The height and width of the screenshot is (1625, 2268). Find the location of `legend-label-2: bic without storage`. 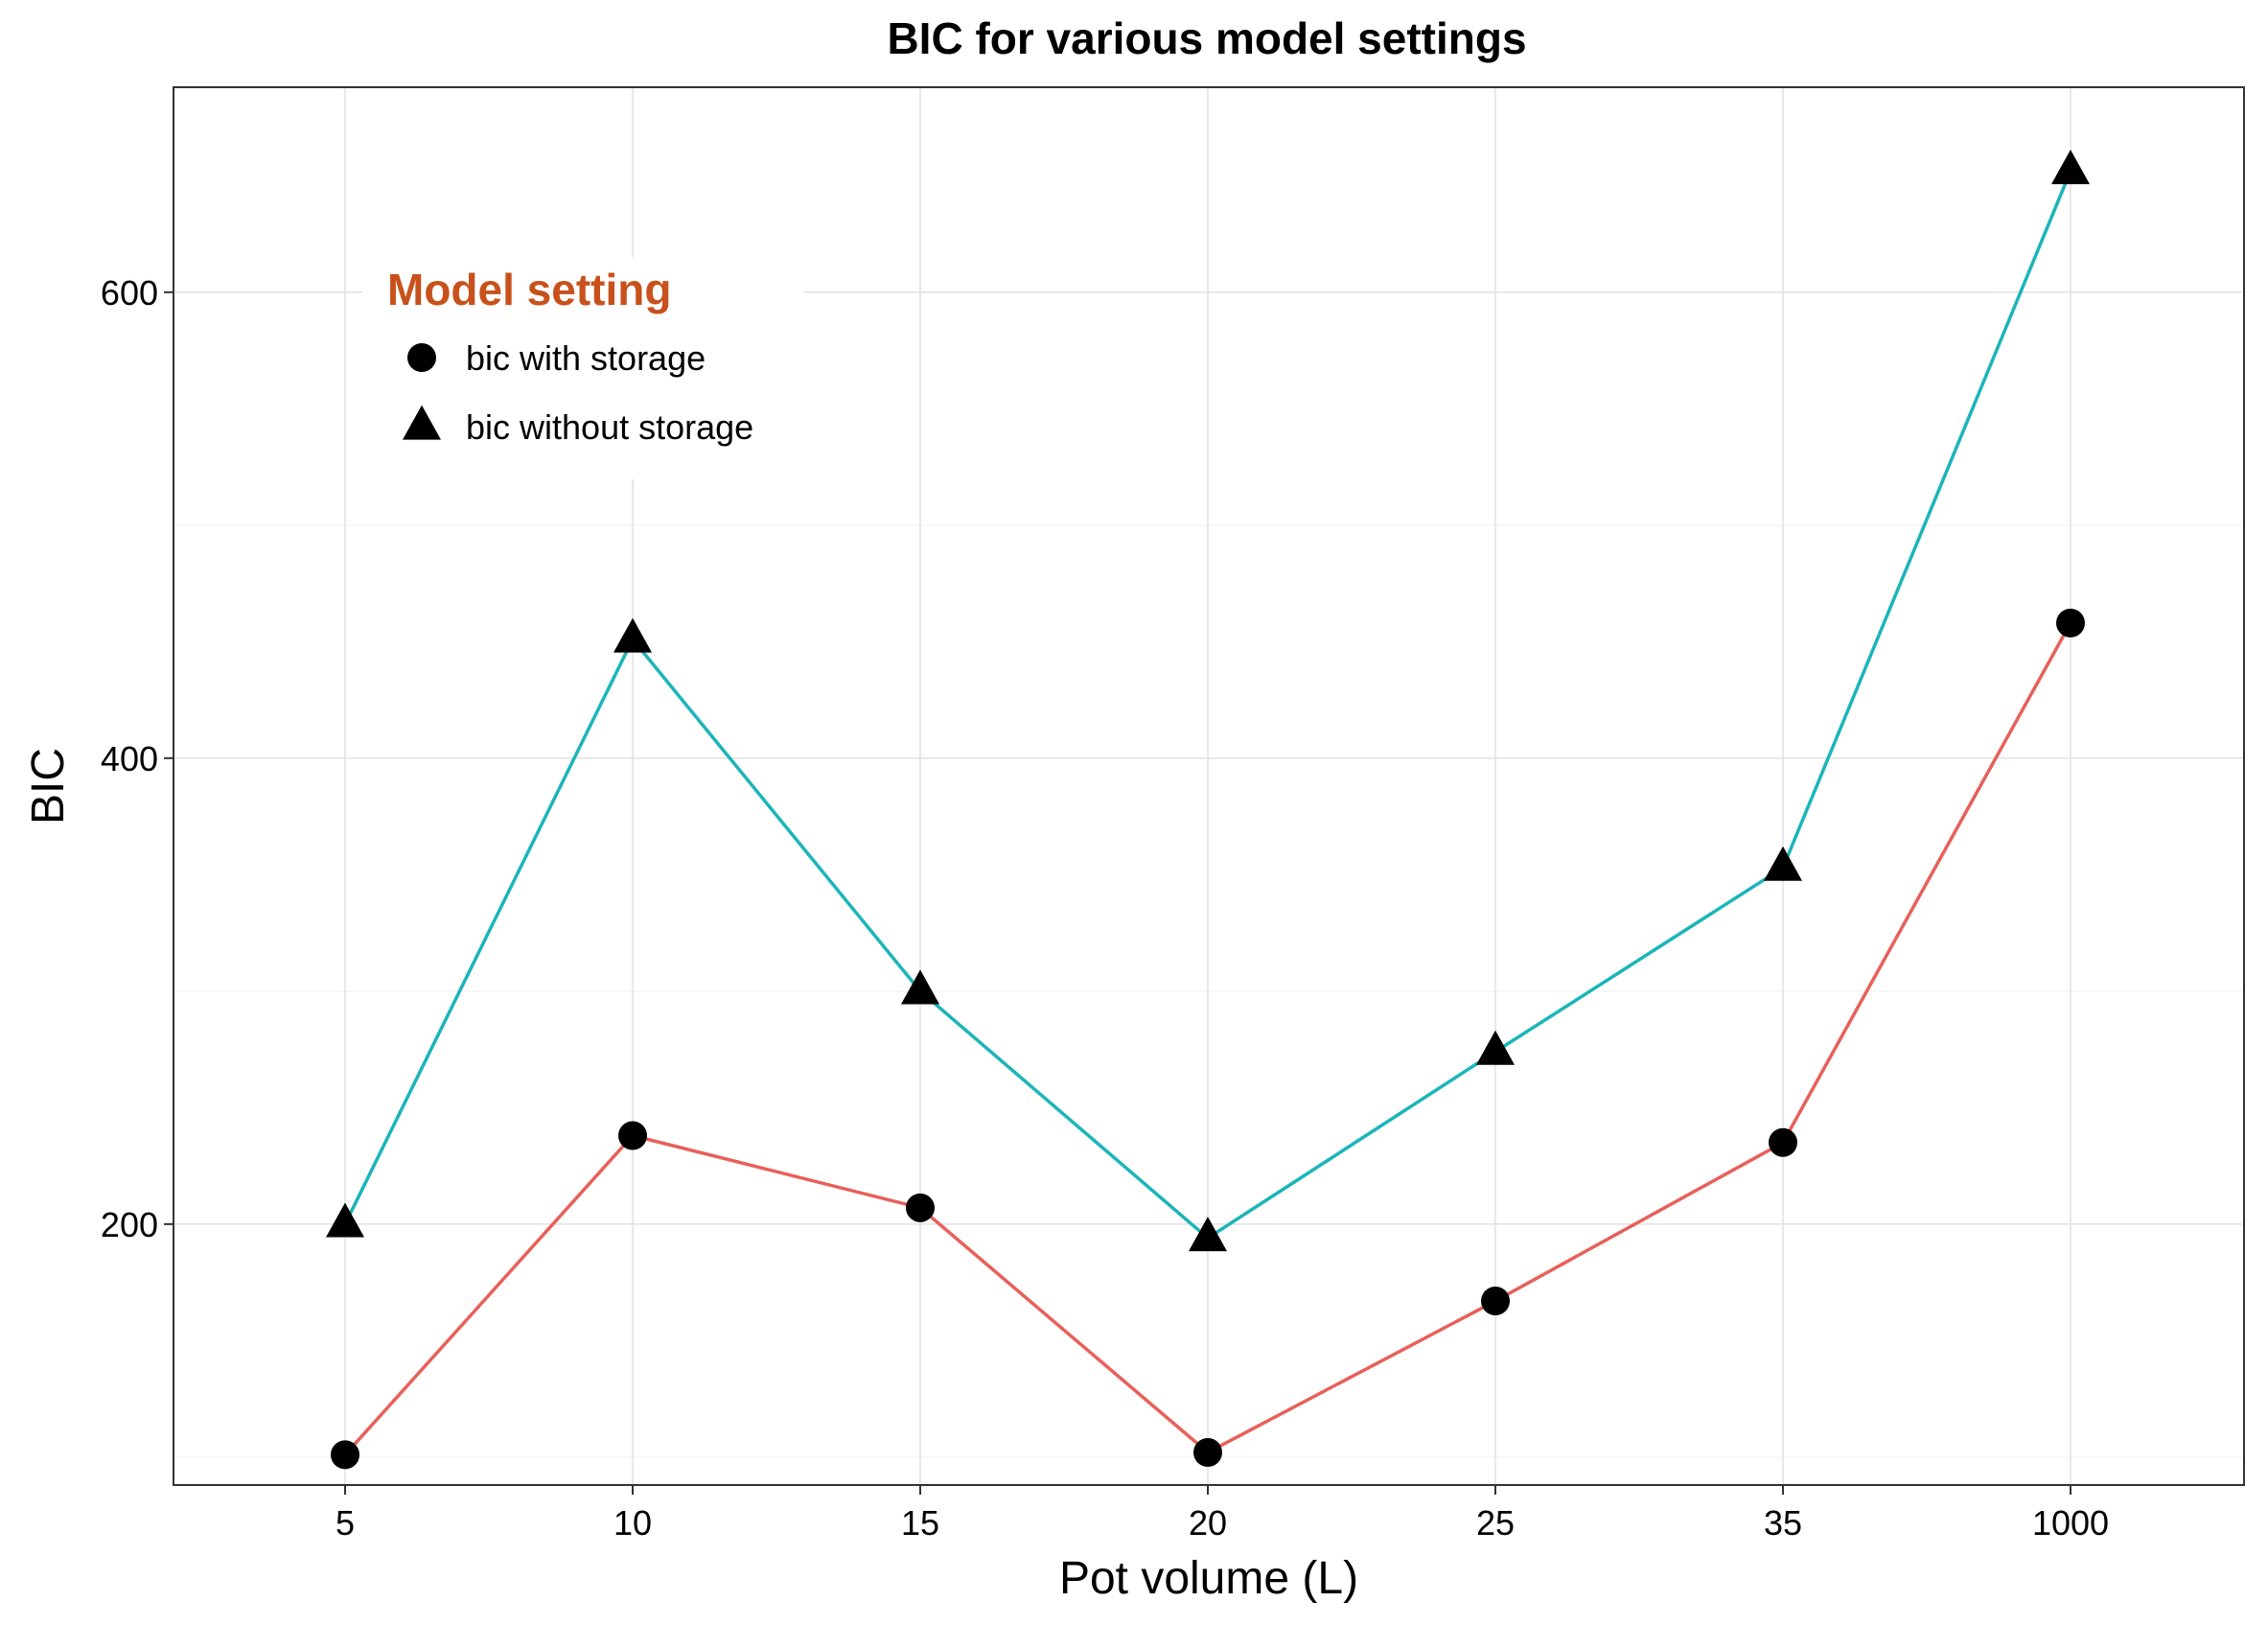

legend-label-2: bic without storage is located at coordinates (609, 427).